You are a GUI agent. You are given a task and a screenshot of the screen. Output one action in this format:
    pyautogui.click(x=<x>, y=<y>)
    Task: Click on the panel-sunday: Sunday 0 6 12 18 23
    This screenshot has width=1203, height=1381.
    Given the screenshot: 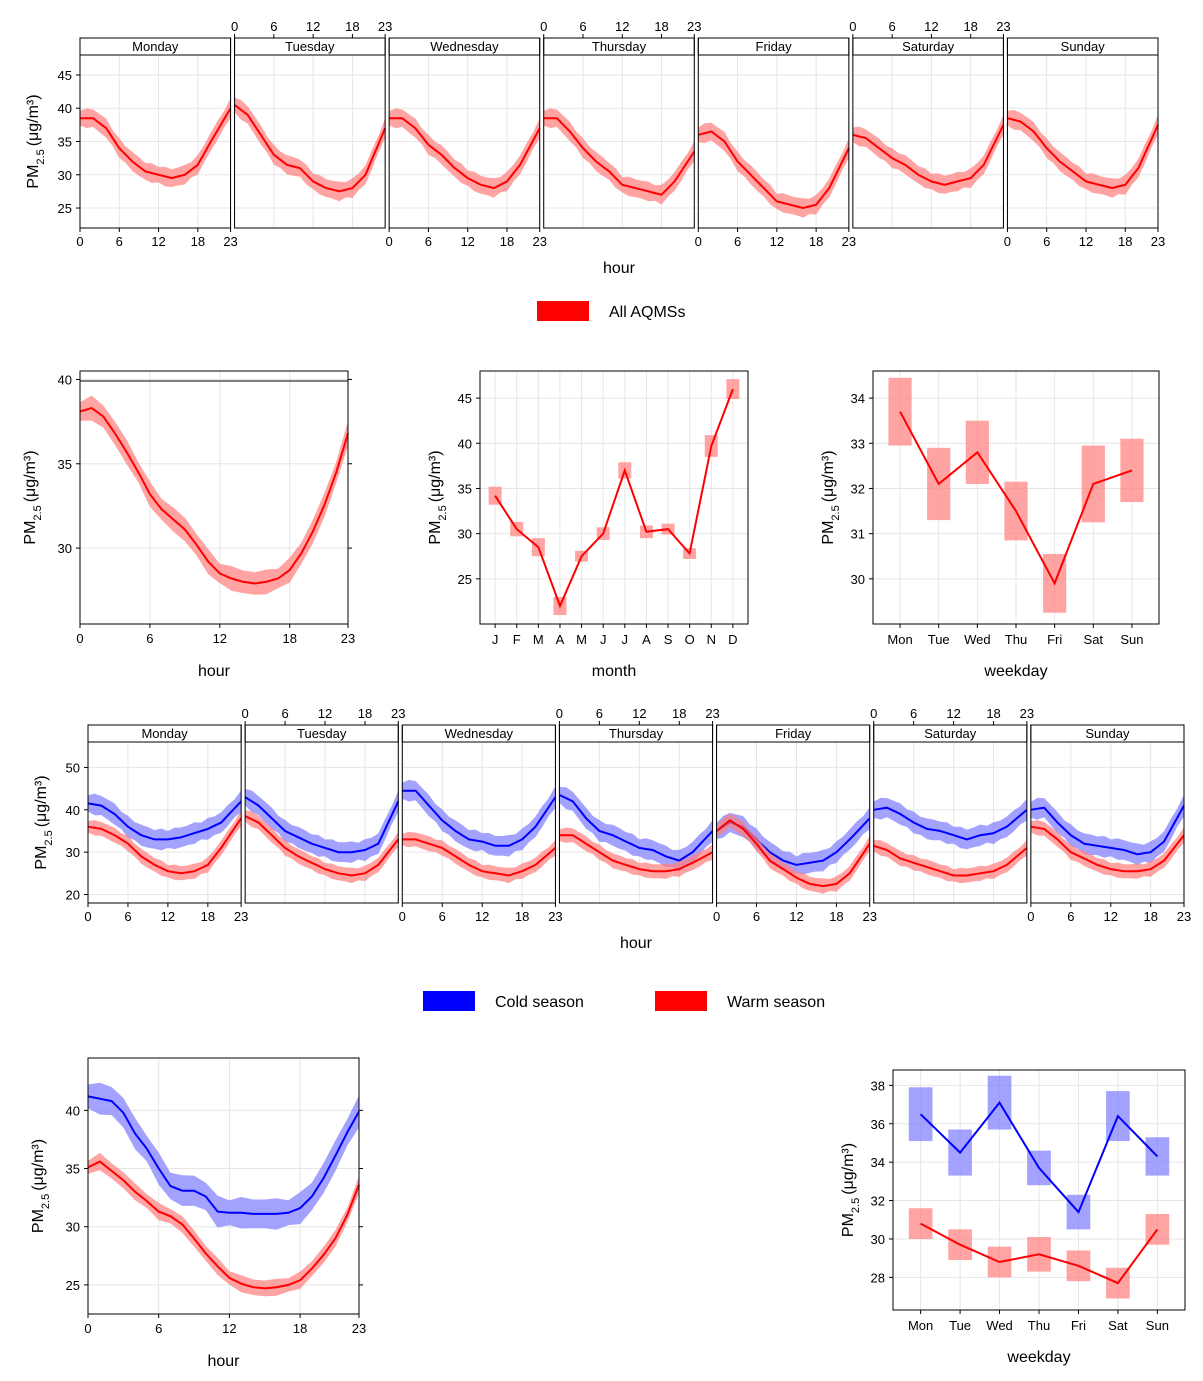 What is the action you would take?
    pyautogui.click(x=1109, y=824)
    